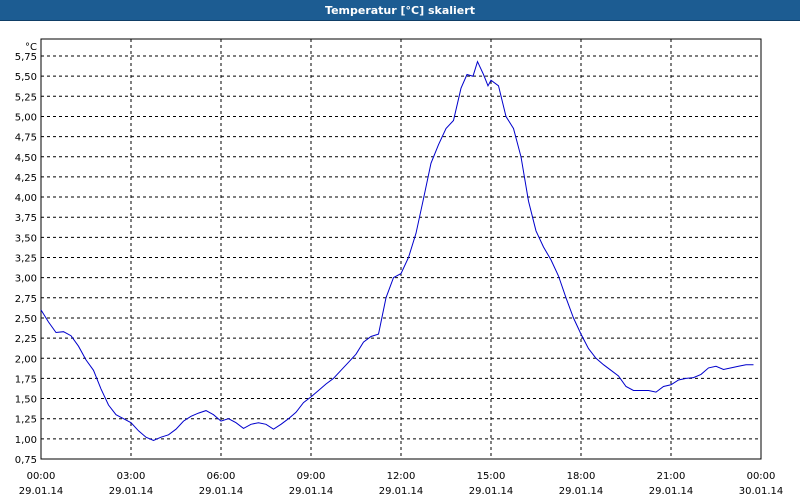 This screenshot has height=500, width=800. Describe the element at coordinates (26, 117) in the screenshot. I see `y-tick-label: 5,00` at that location.